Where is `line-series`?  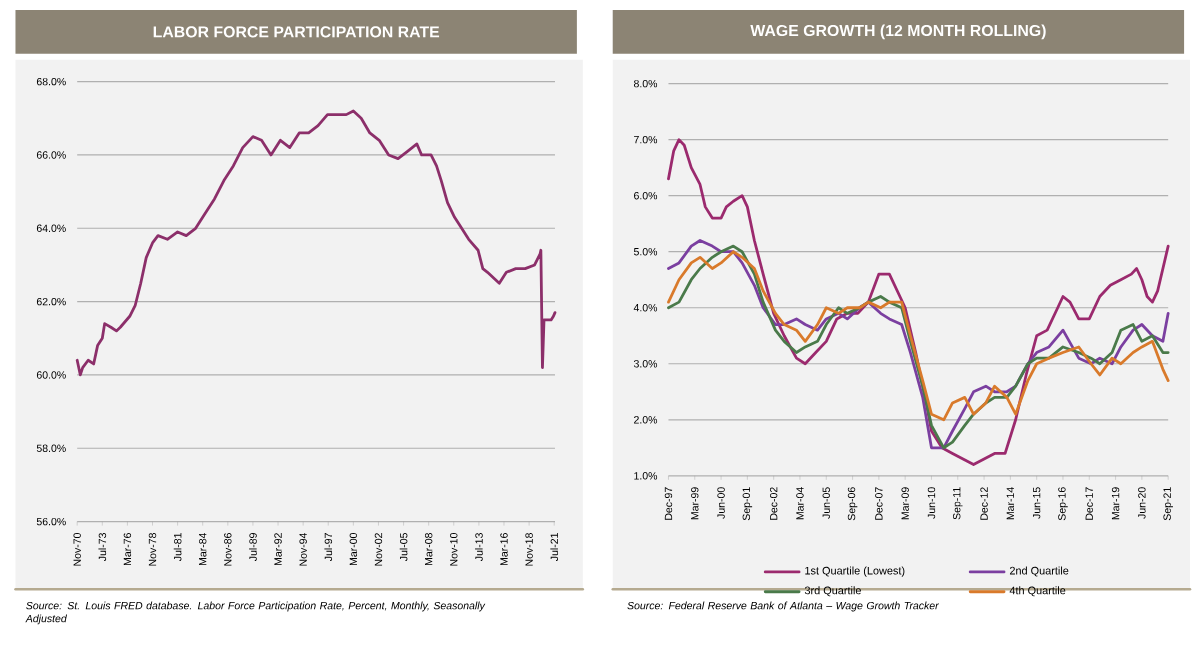
line-series is located at coordinates (918, 336).